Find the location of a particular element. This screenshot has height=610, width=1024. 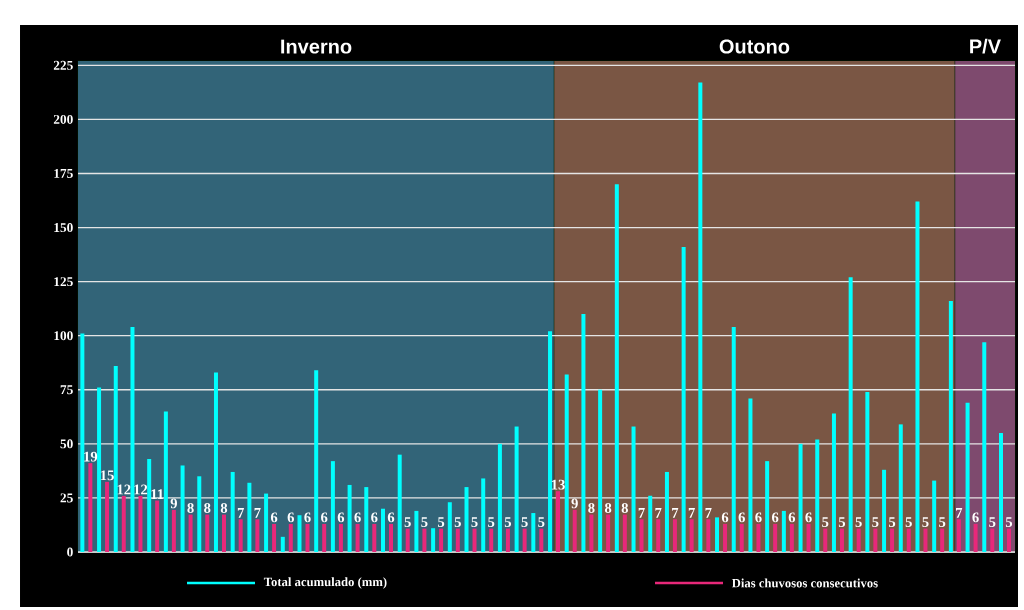

data-label: 19 is located at coordinates (91, 456).